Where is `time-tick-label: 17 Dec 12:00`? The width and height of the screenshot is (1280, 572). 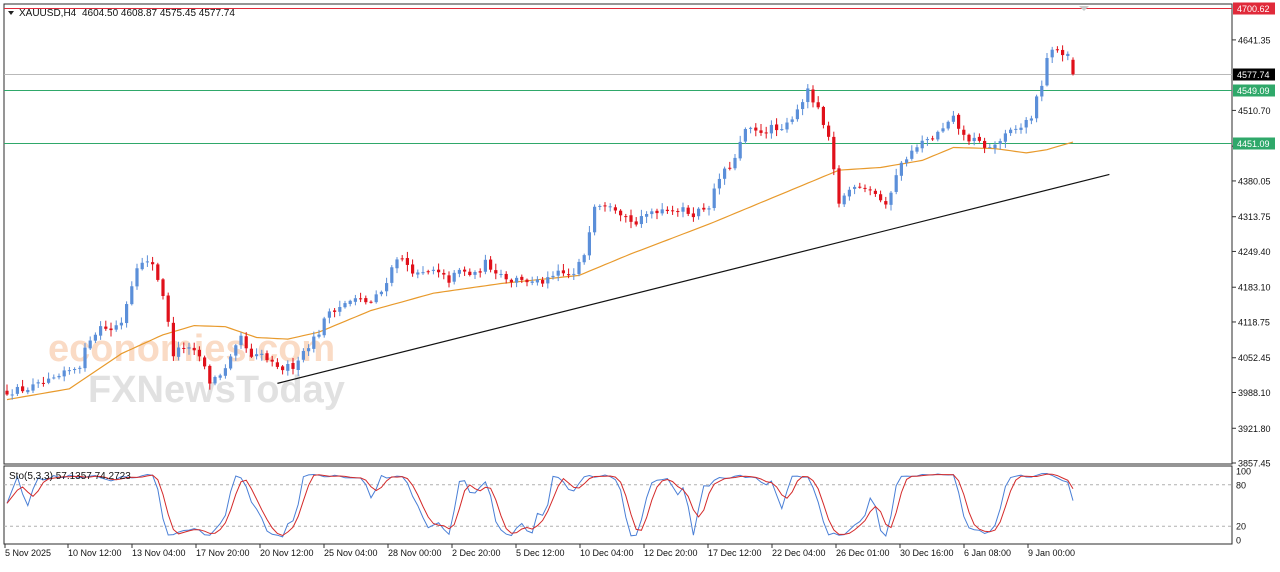 time-tick-label: 17 Dec 12:00 is located at coordinates (735, 553).